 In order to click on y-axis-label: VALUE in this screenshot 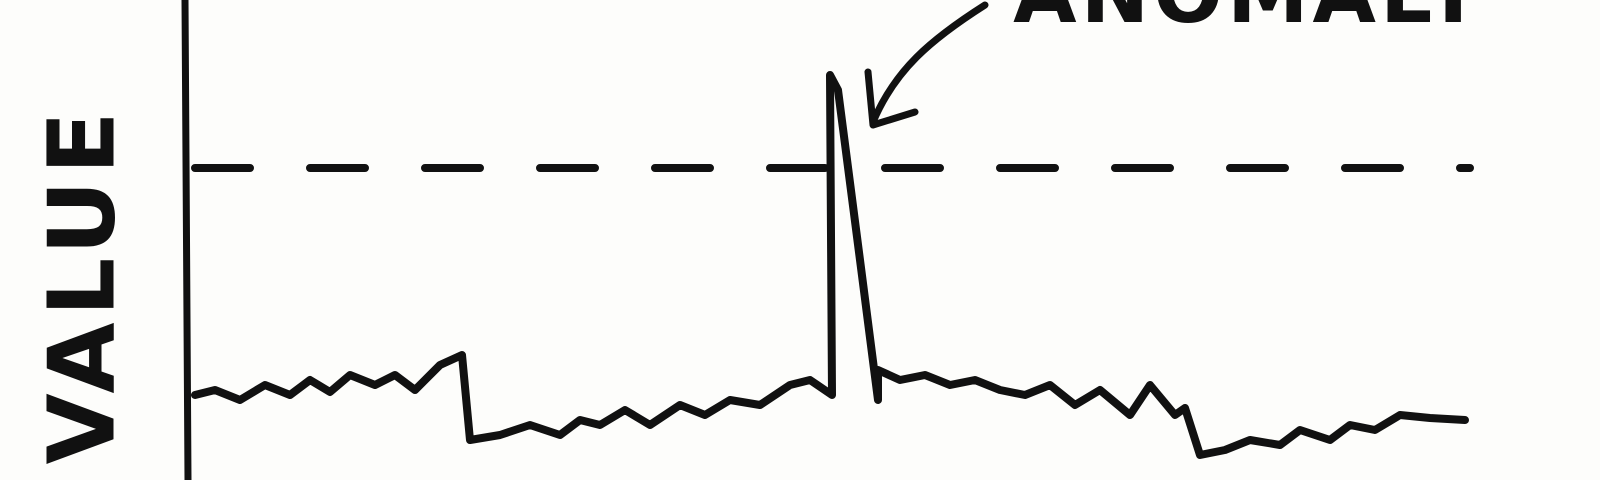, I will do `click(81, 284)`.